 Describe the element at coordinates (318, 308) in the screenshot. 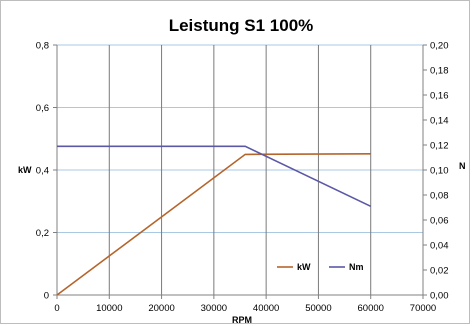

I see `x-tick-label: 50000` at that location.